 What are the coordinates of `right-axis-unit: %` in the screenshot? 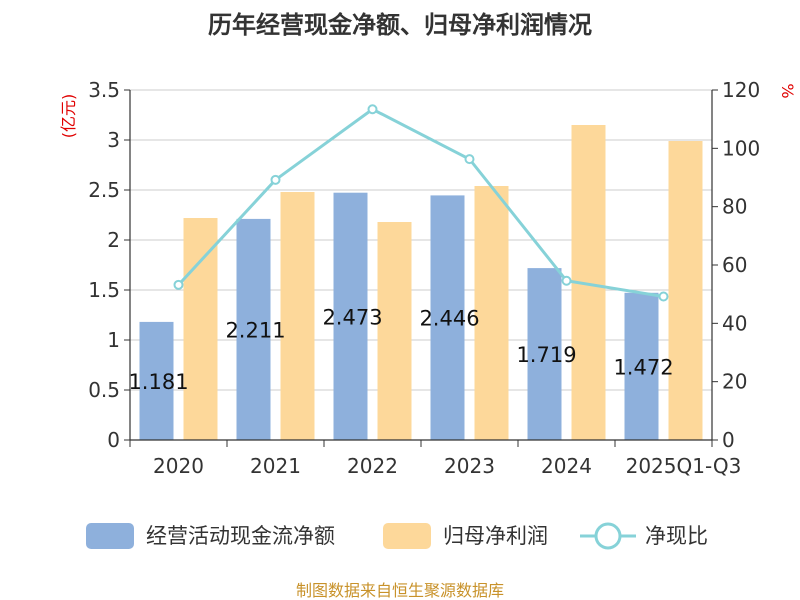 It's located at (787, 90).